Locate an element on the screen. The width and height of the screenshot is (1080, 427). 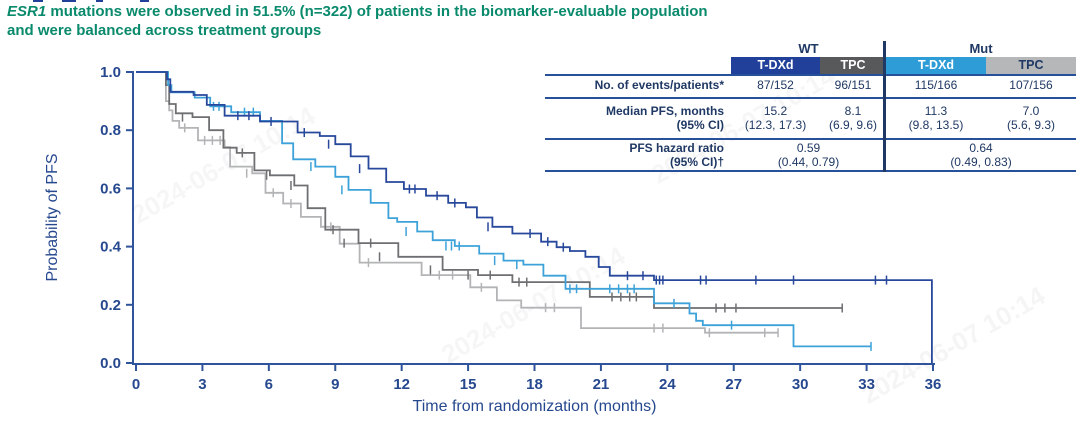
x-tick-label: 3 is located at coordinates (202, 384).